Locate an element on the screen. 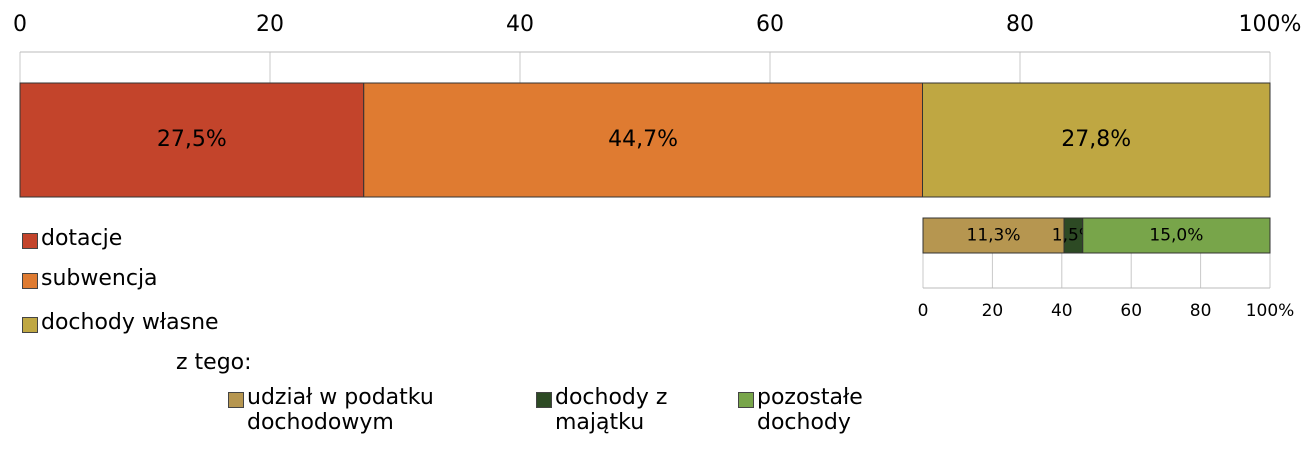  value-label: 15,0% is located at coordinates (1176, 236).